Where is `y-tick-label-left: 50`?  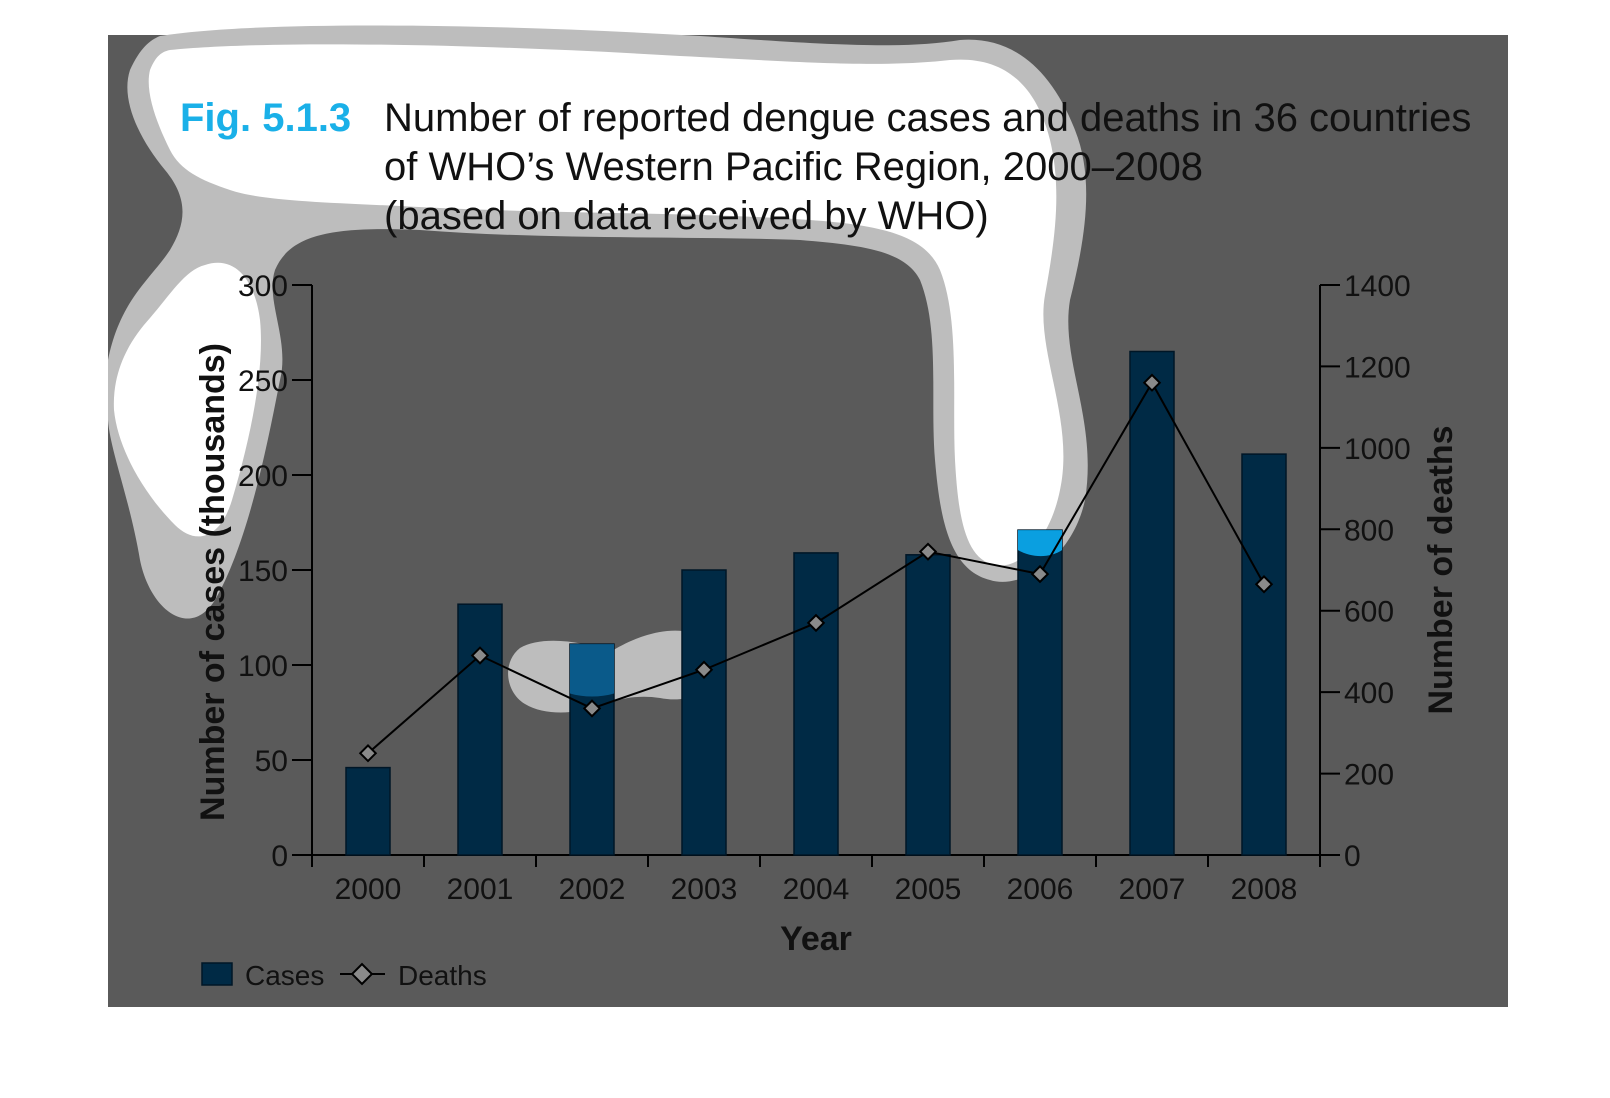
y-tick-label-left: 50 is located at coordinates (271, 761).